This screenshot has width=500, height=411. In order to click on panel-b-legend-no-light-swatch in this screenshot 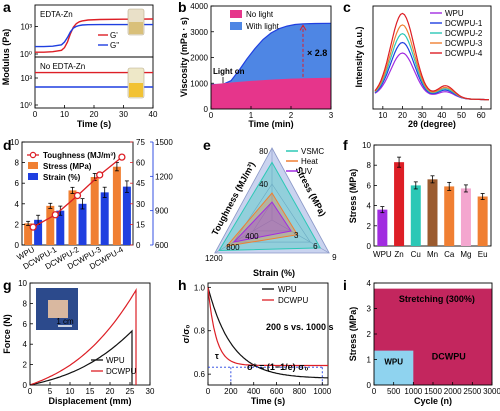, I will do `click(236, 14)`.